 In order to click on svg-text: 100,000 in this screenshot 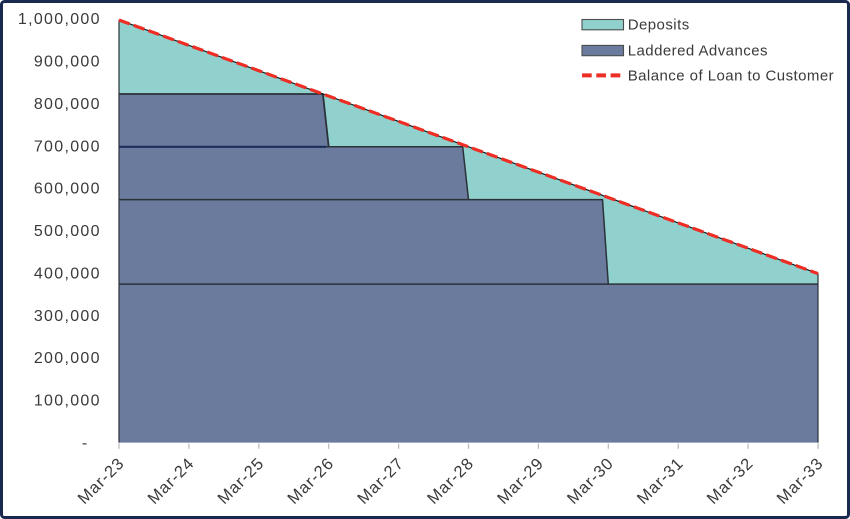, I will do `click(67, 401)`.